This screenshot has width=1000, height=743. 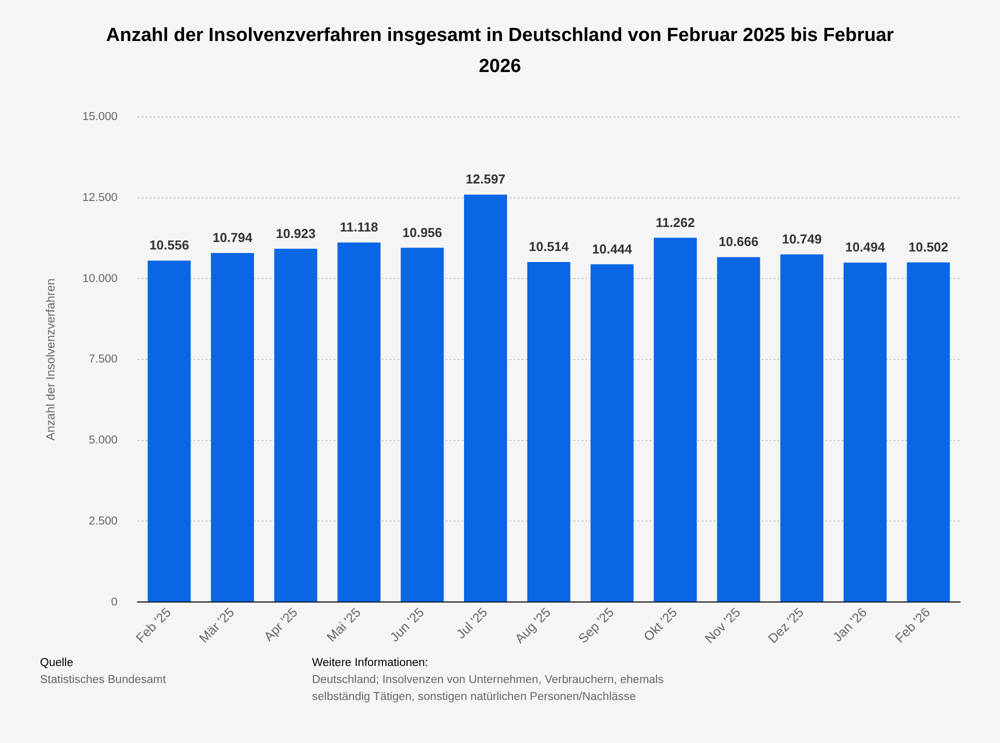 What do you see at coordinates (100, 117) in the screenshot?
I see `y-tick-label: 15.000` at bounding box center [100, 117].